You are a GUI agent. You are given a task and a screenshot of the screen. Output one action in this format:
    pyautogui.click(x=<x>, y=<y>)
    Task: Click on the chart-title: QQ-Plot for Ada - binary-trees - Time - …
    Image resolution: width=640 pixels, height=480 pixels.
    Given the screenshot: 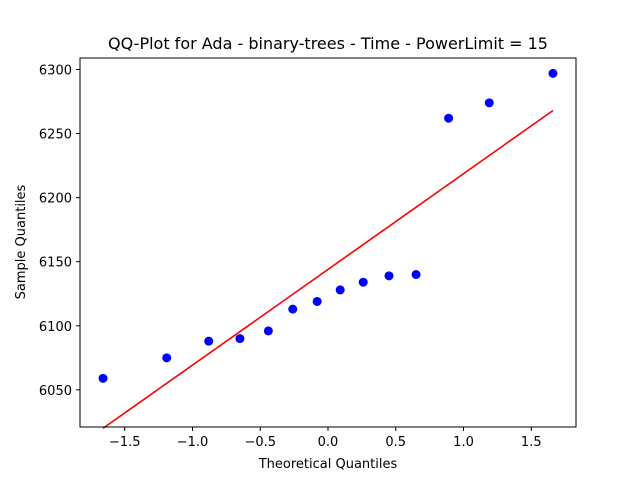 What is the action you would take?
    pyautogui.click(x=328, y=43)
    